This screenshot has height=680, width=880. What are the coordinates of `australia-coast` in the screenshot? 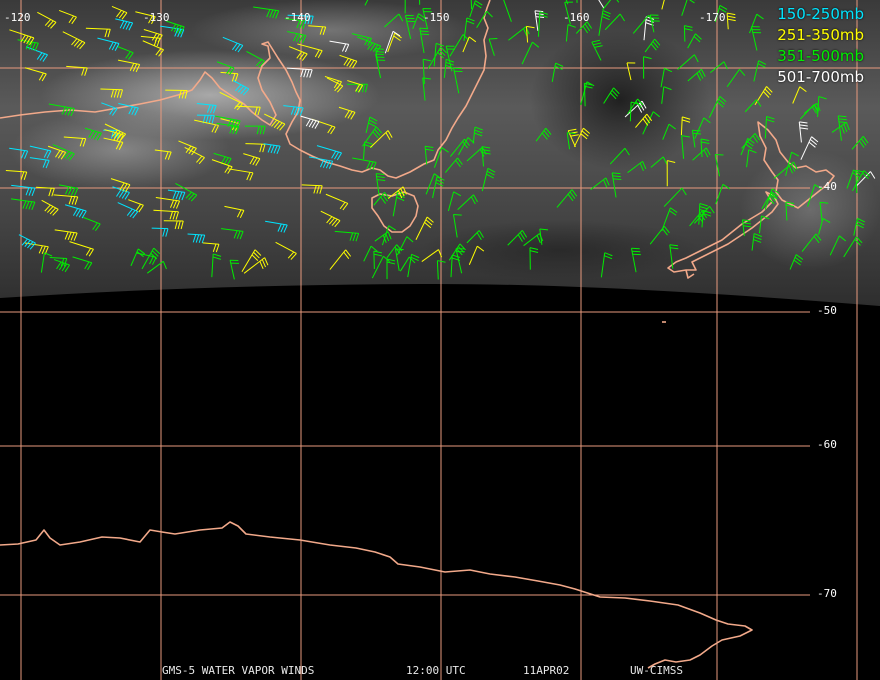 It's located at (245, 89).